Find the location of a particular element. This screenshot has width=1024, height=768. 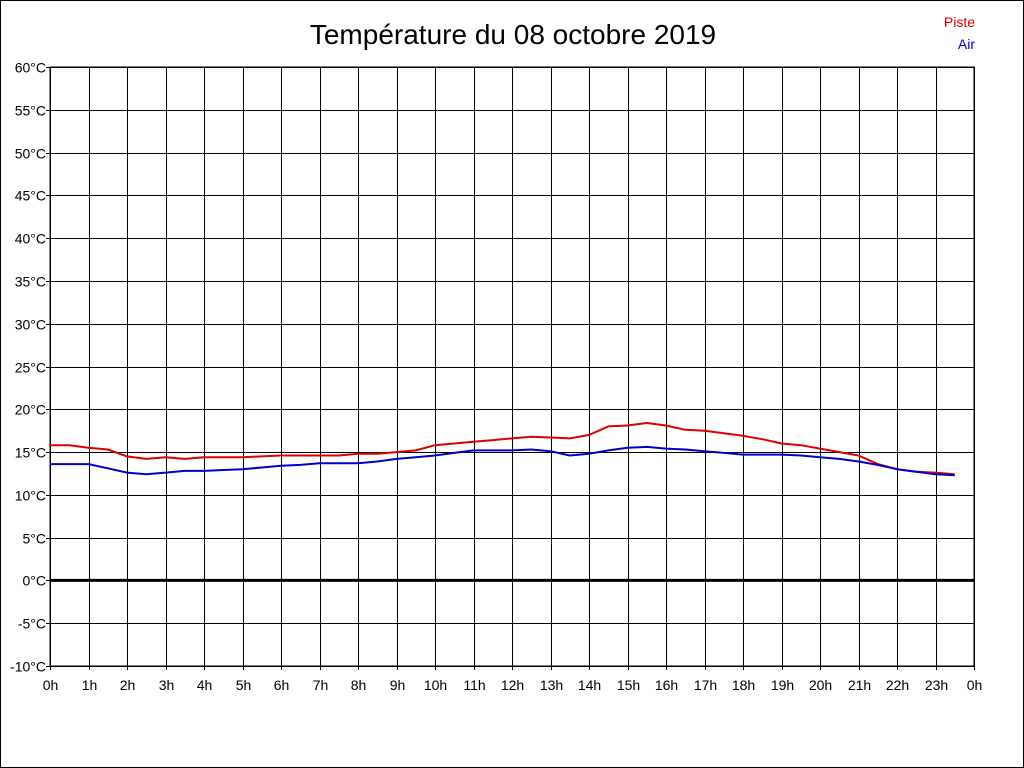

x-tick-label: 11h is located at coordinates (474, 685).